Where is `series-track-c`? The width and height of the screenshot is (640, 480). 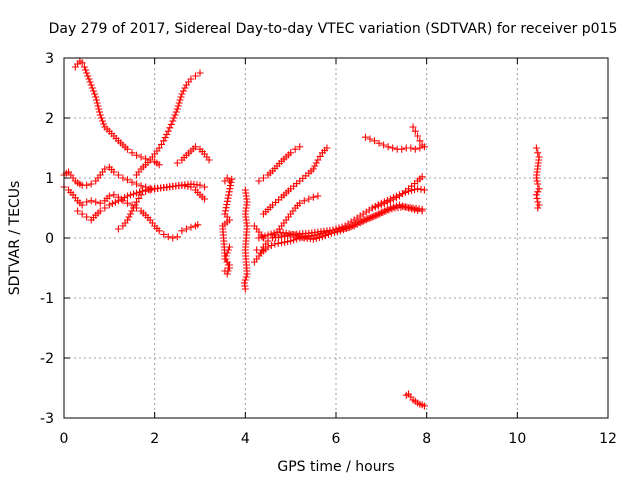
series-track-c is located at coordinates (109, 178).